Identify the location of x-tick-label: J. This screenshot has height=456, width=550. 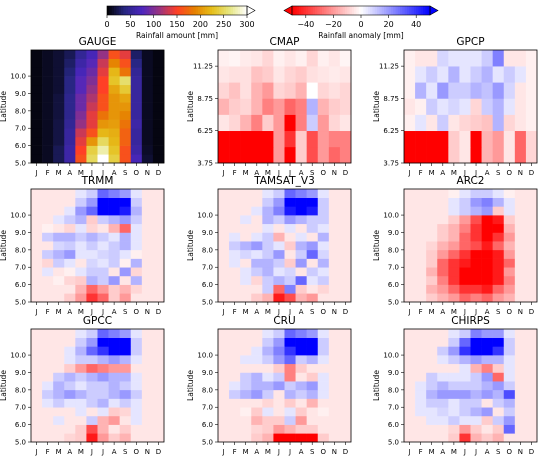
(36, 312).